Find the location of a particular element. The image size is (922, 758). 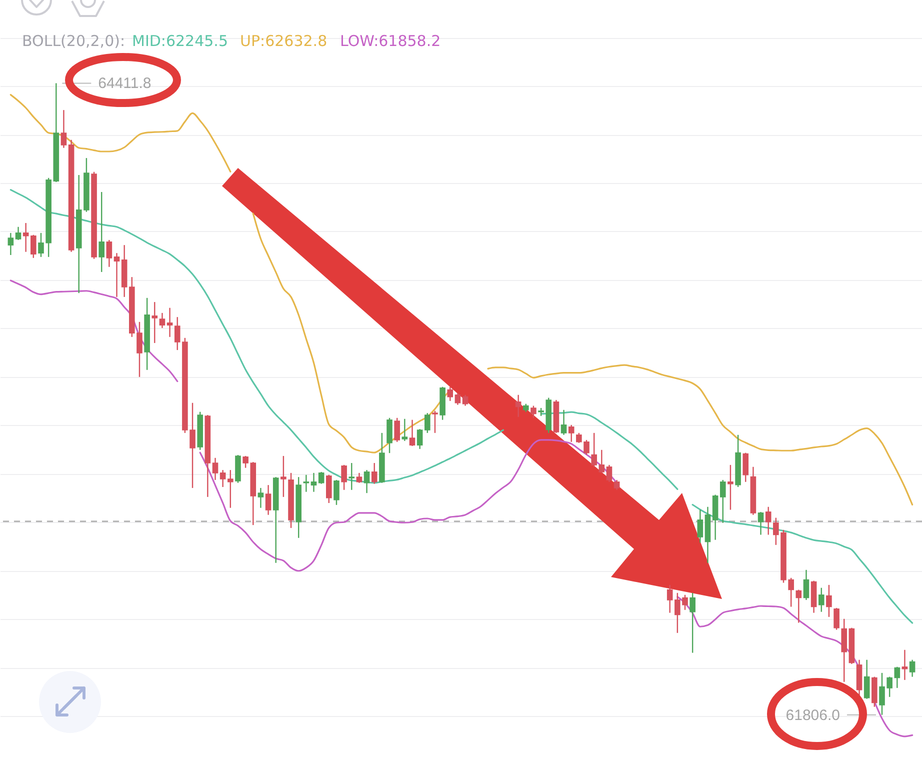

text: LOW:61858.2 is located at coordinates (390, 41).